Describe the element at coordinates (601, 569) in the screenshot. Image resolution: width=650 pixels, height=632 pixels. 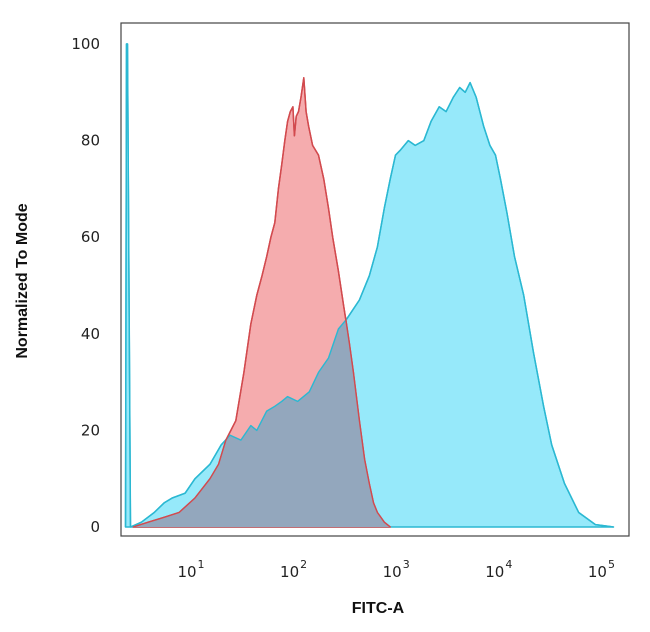
I see `x-tick-label: 10⁵` at that location.